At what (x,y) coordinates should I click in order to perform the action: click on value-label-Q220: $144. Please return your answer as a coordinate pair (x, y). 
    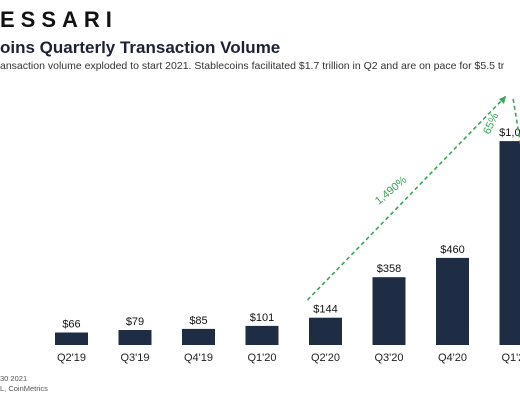
    Looking at the image, I should click on (325, 310).